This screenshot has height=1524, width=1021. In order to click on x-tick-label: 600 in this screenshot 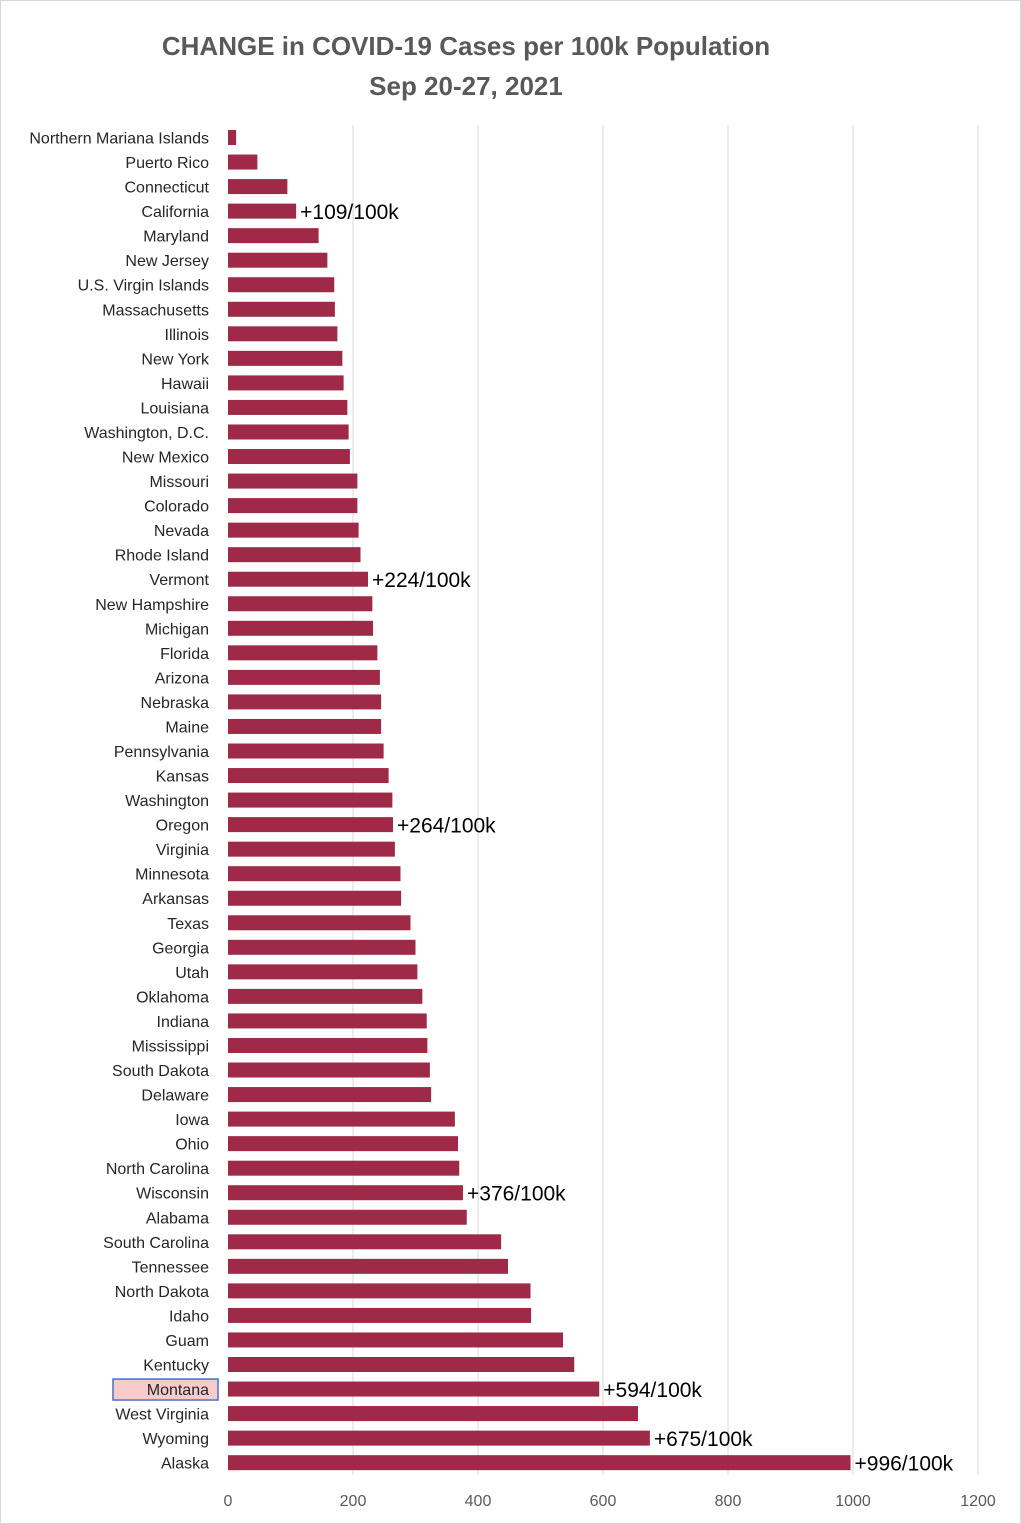, I will do `click(603, 1501)`.